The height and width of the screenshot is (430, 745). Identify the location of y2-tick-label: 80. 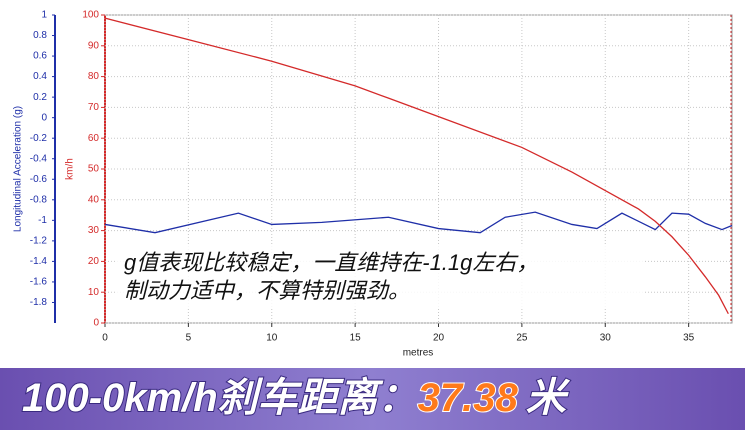
(94, 76).